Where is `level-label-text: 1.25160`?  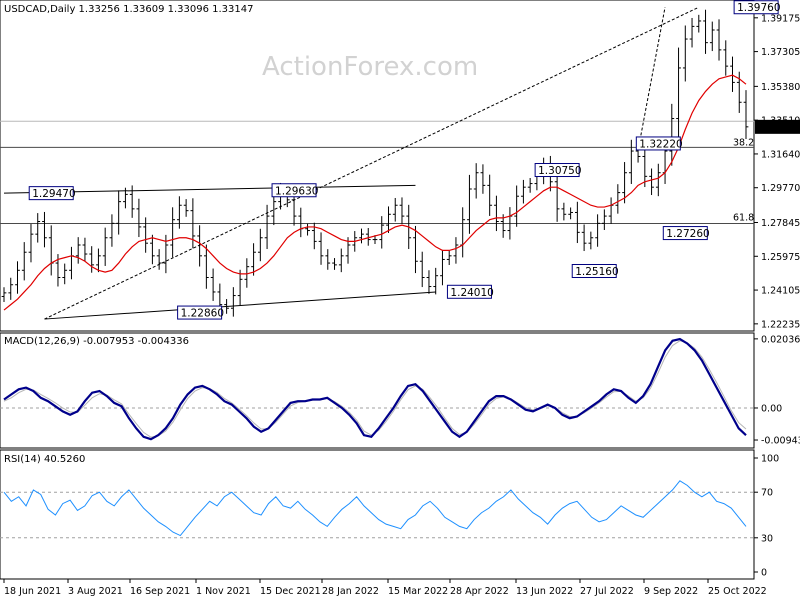
level-label-text: 1.25160 is located at coordinates (596, 272).